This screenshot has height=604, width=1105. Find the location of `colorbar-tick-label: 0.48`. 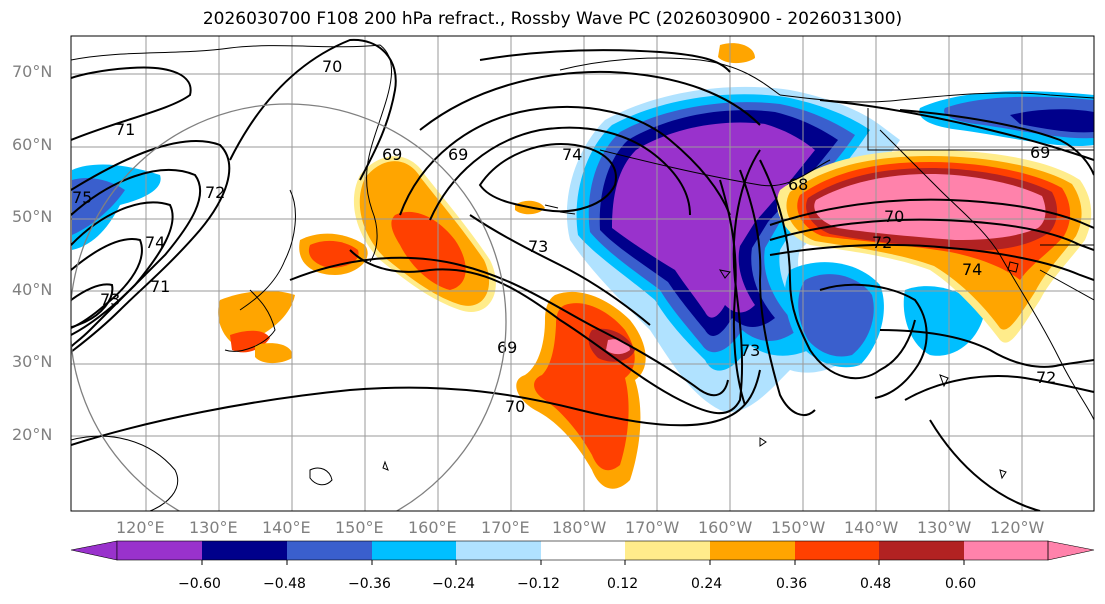

colorbar-tick-label: 0.48 is located at coordinates (876, 584).